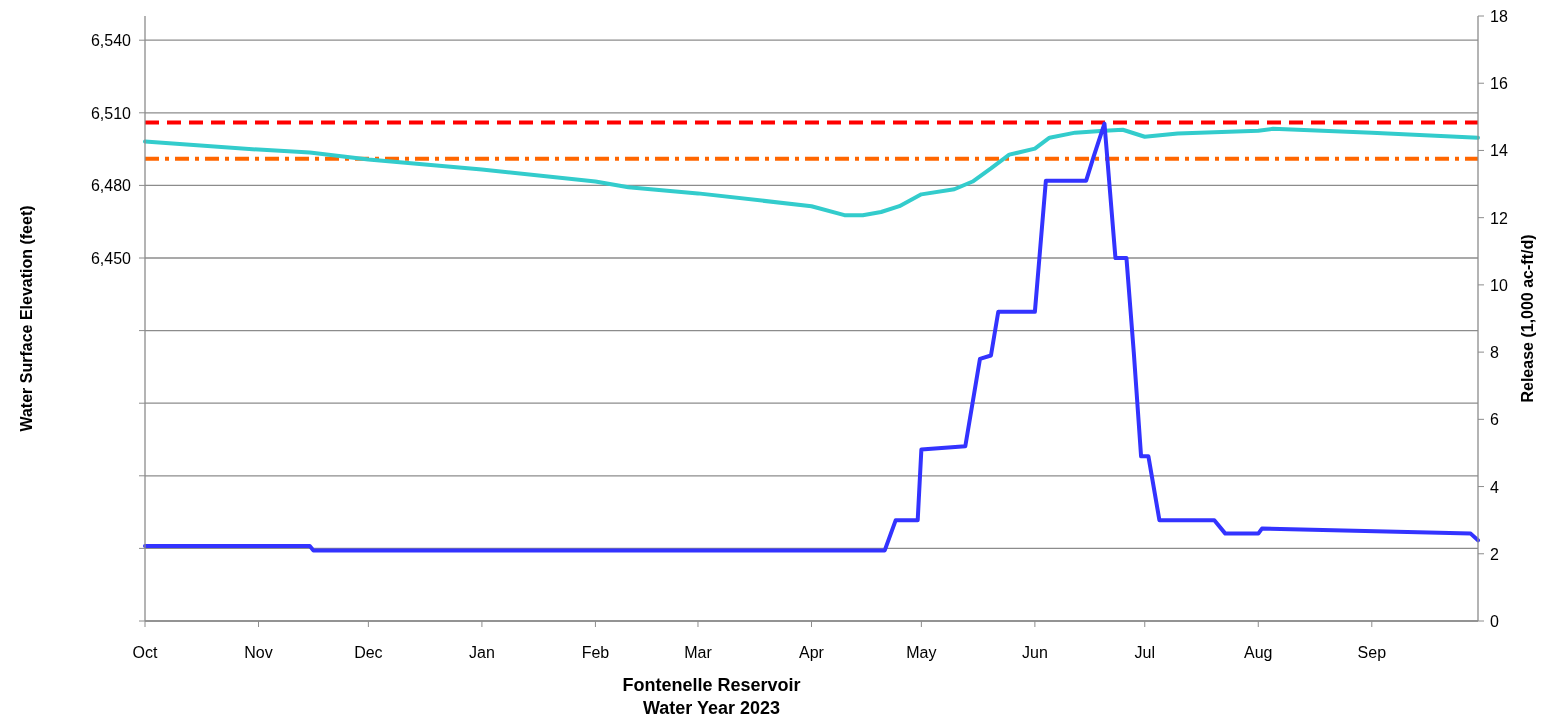 This screenshot has width=1555, height=726. What do you see at coordinates (1494, 487) in the screenshot?
I see `y2-tick-label: 4` at bounding box center [1494, 487].